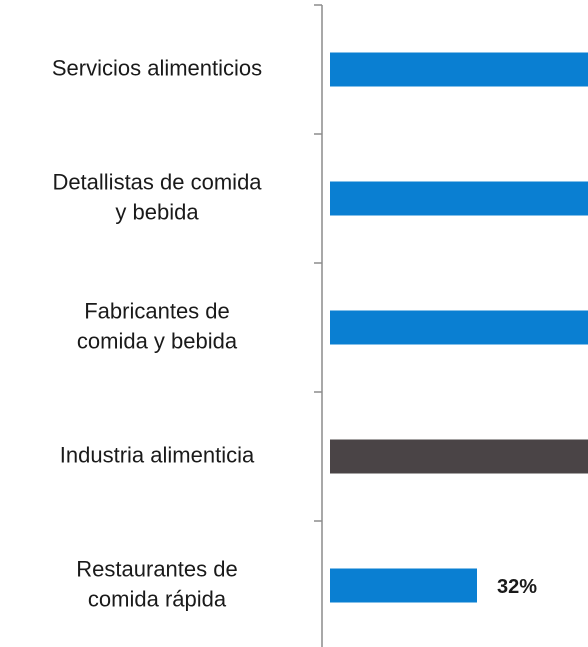 The width and height of the screenshot is (588, 647). What do you see at coordinates (157, 340) in the screenshot?
I see `y-tick-label: comida y bebida` at bounding box center [157, 340].